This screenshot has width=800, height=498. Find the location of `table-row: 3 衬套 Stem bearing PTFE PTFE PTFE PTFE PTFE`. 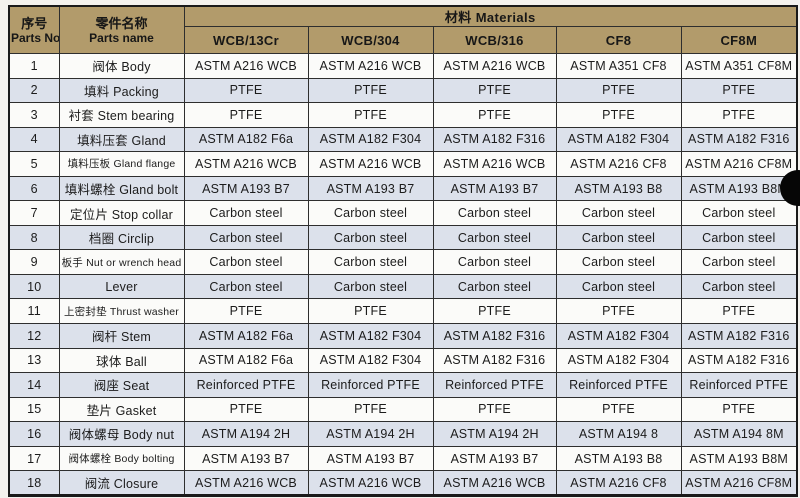

table-row: 3 衬套 Stem bearing PTFE PTFE PTFE PTFE PTFE is located at coordinates (403, 115).